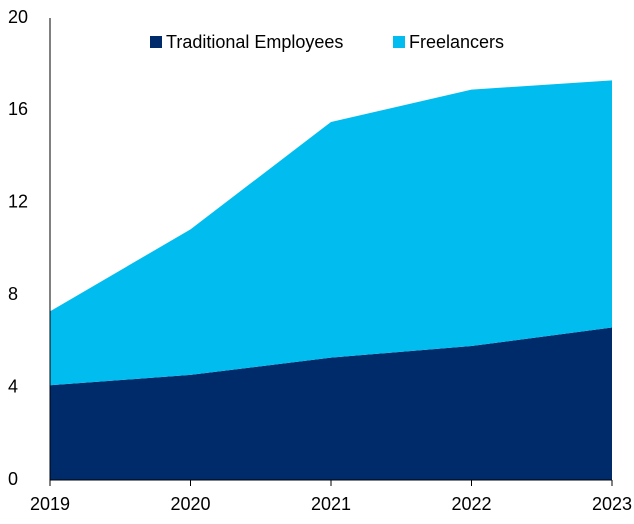  What do you see at coordinates (254, 42) in the screenshot?
I see `legend-label: Traditional Employees` at bounding box center [254, 42].